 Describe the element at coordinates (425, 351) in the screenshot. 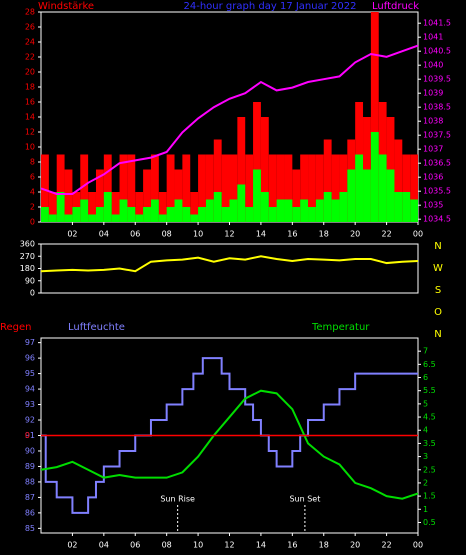

I see `y2-tick-label: 7` at that location.